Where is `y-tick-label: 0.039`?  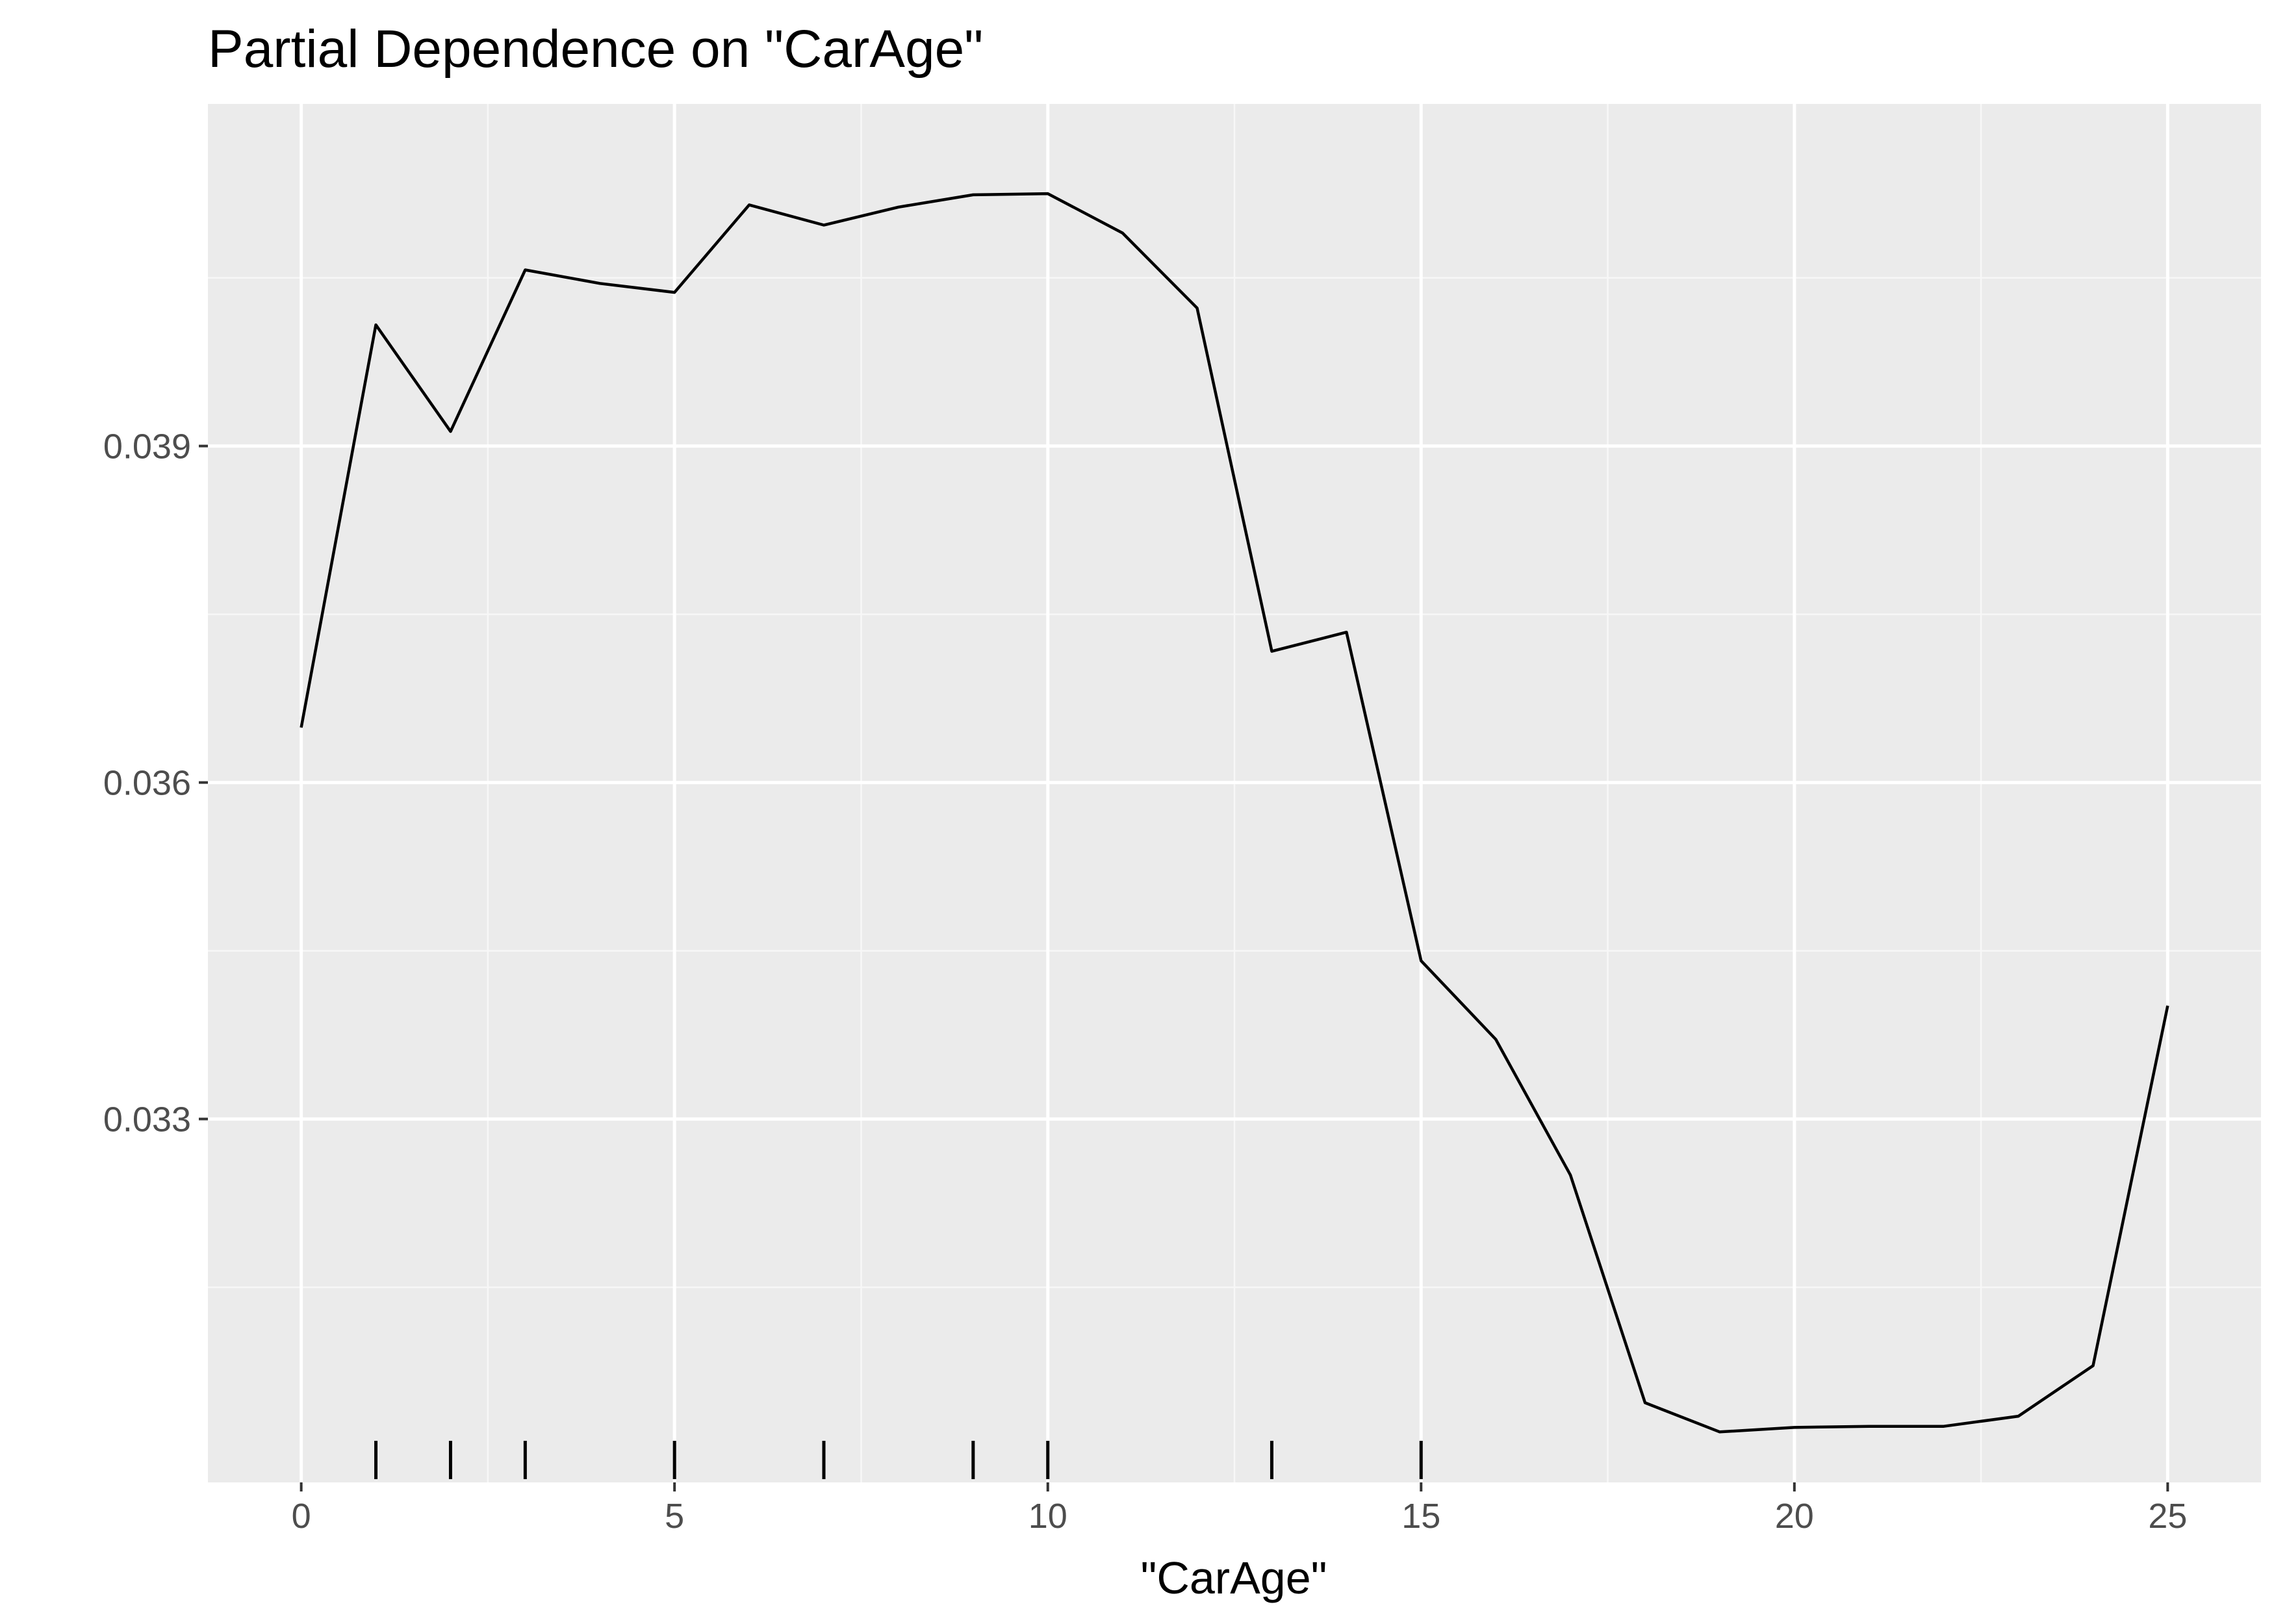 y-tick-label: 0.039 is located at coordinates (147, 446).